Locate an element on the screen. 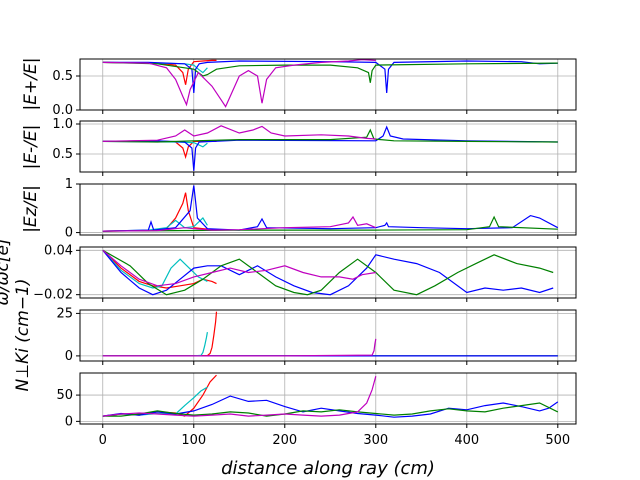 The image size is (640, 480). x-tick-label: 300 is located at coordinates (375, 440).